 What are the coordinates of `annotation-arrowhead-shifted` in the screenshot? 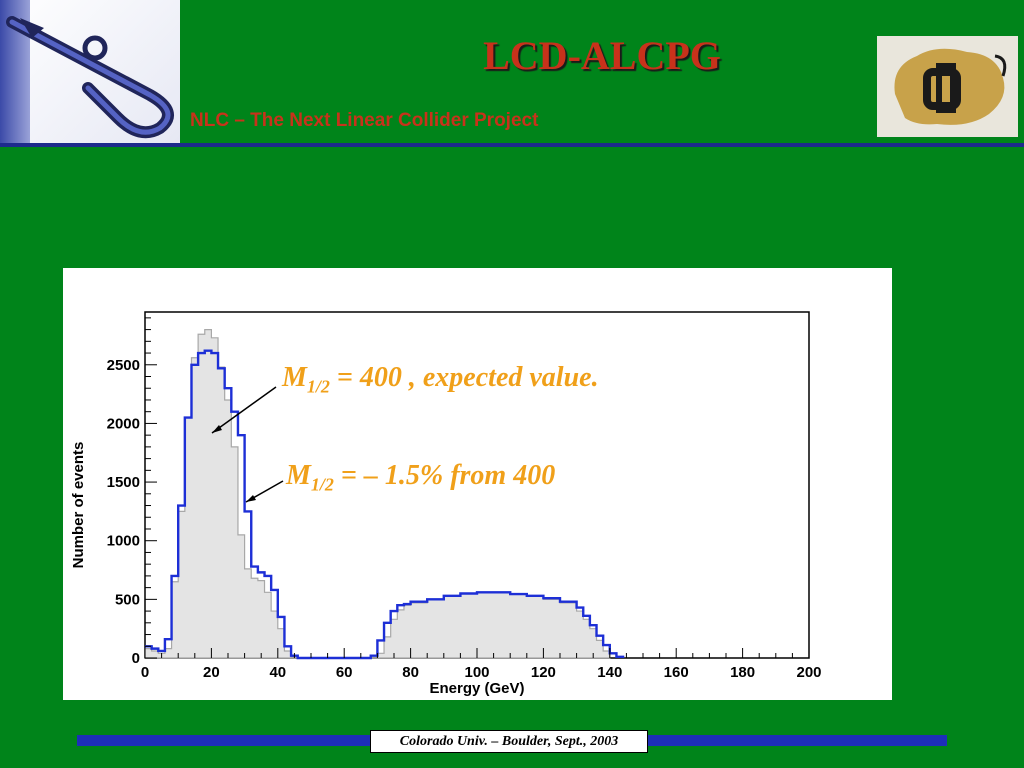 It's located at (251, 498).